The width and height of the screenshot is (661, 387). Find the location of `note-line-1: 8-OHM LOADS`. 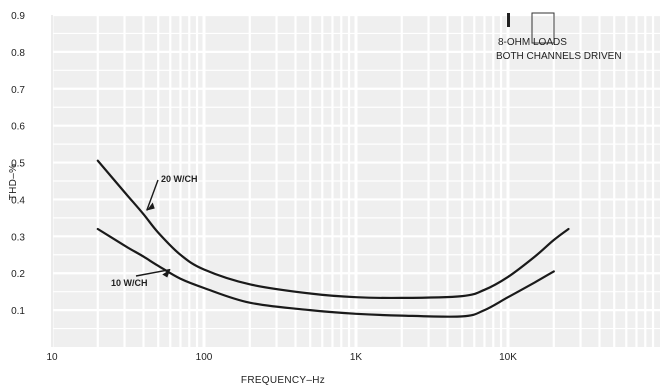

note-line-1: 8-OHM LOADS is located at coordinates (532, 42).